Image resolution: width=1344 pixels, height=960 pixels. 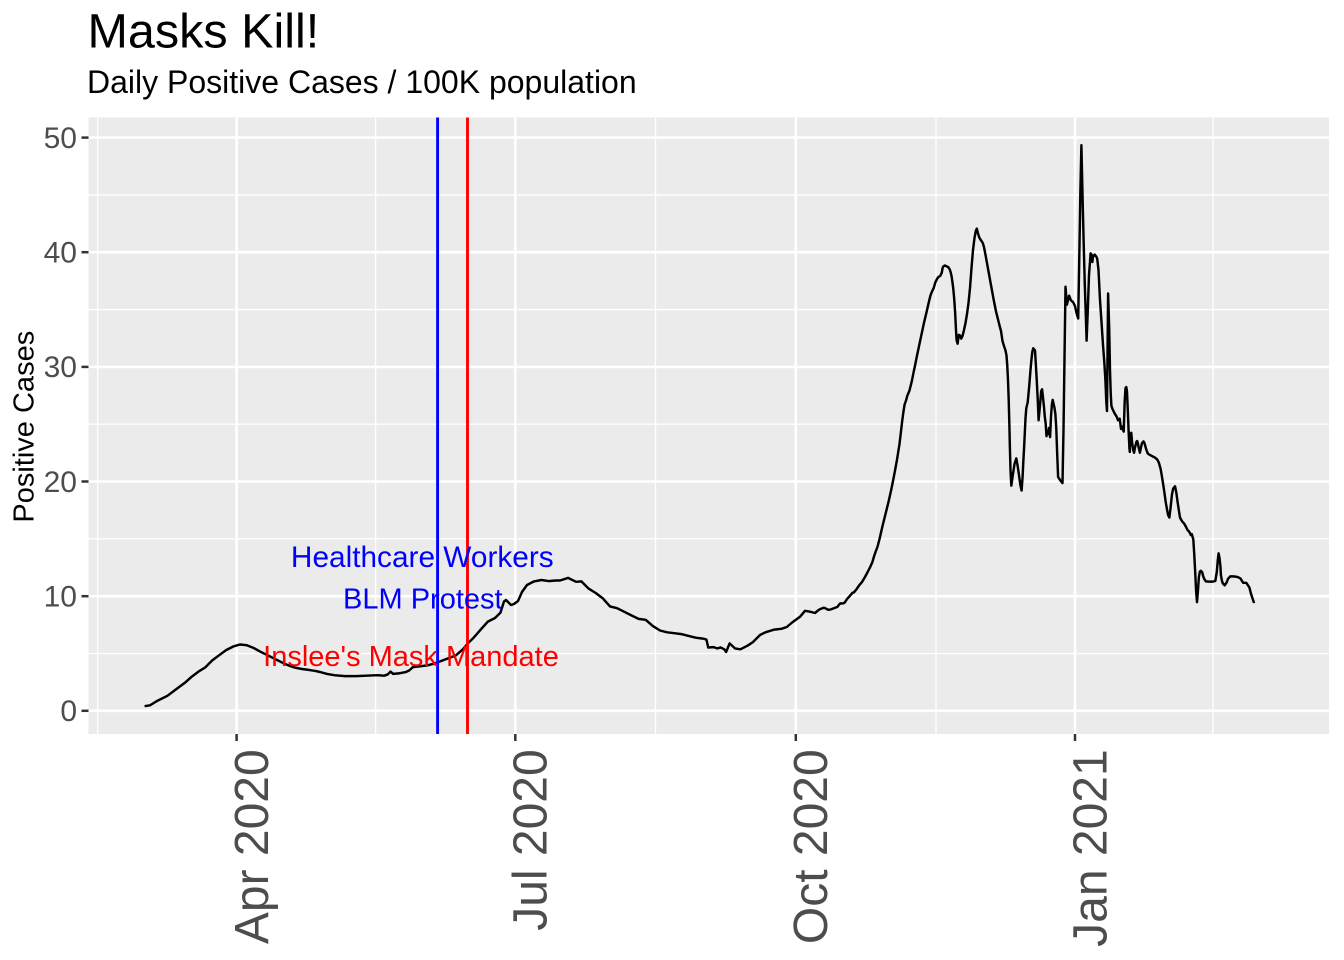 What do you see at coordinates (60, 482) in the screenshot?
I see `svg-text: 20` at bounding box center [60, 482].